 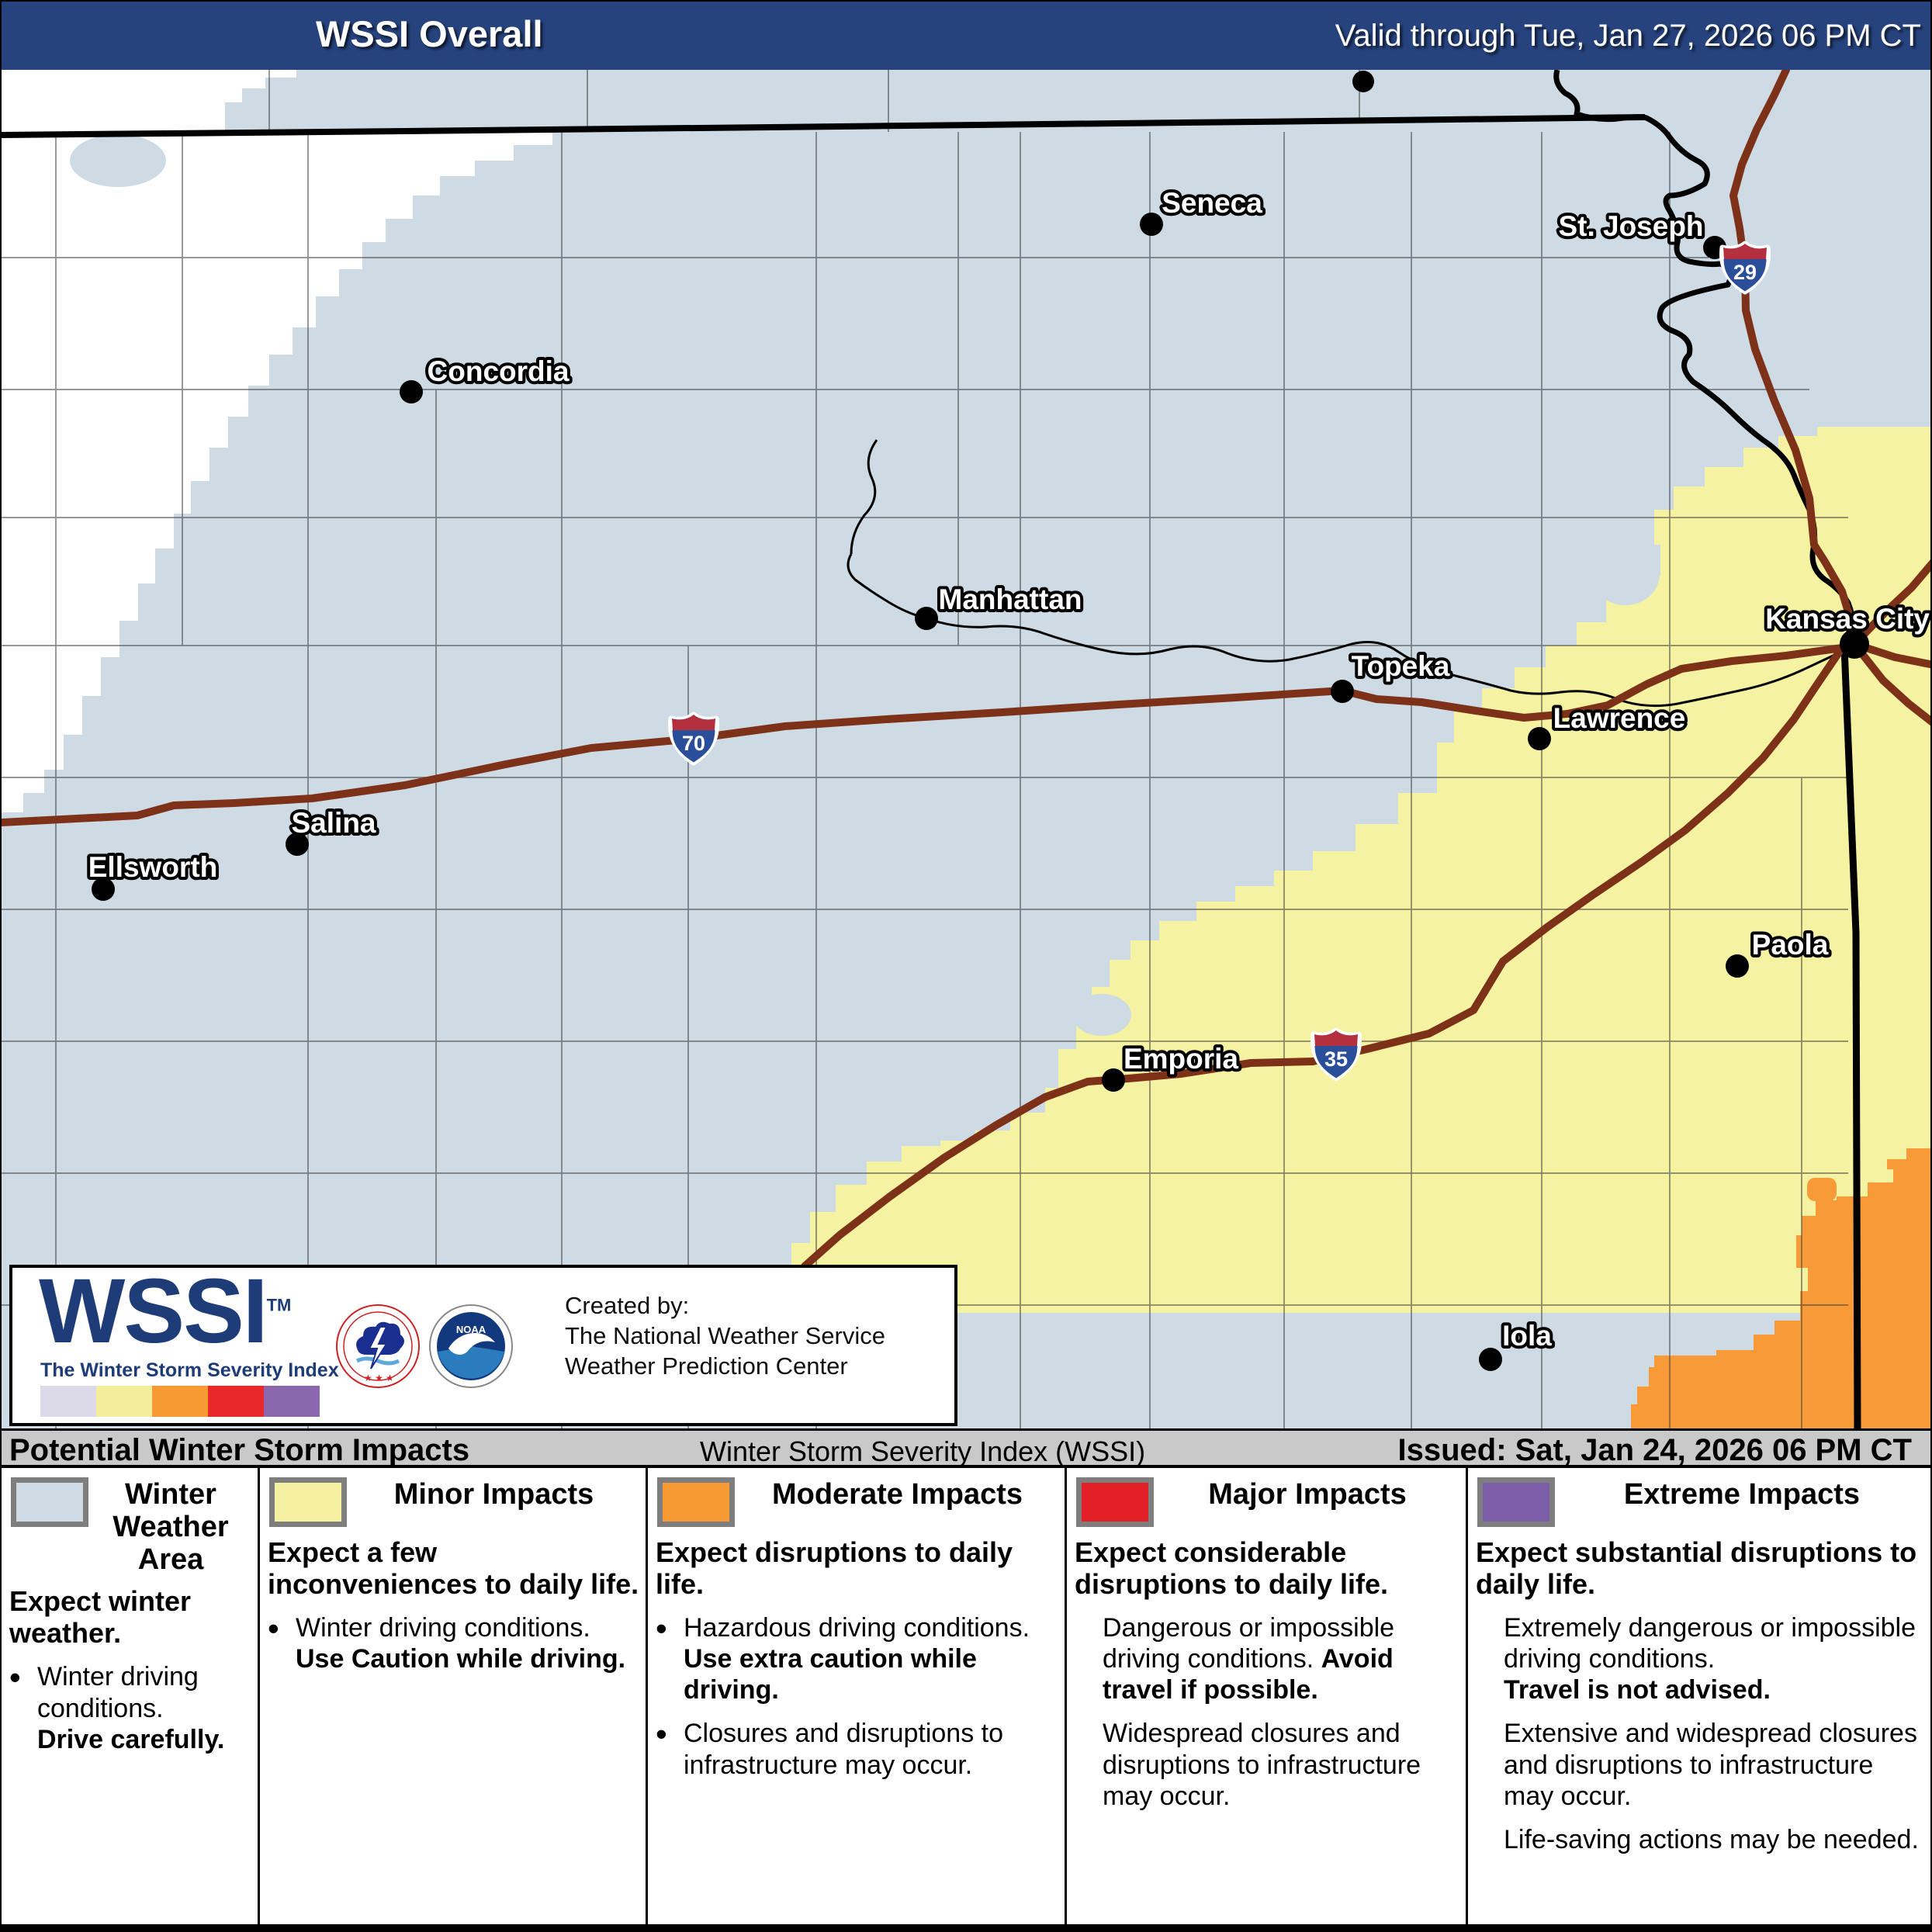 I want to click on trademark-symbol: TM, so click(x=279, y=1305).